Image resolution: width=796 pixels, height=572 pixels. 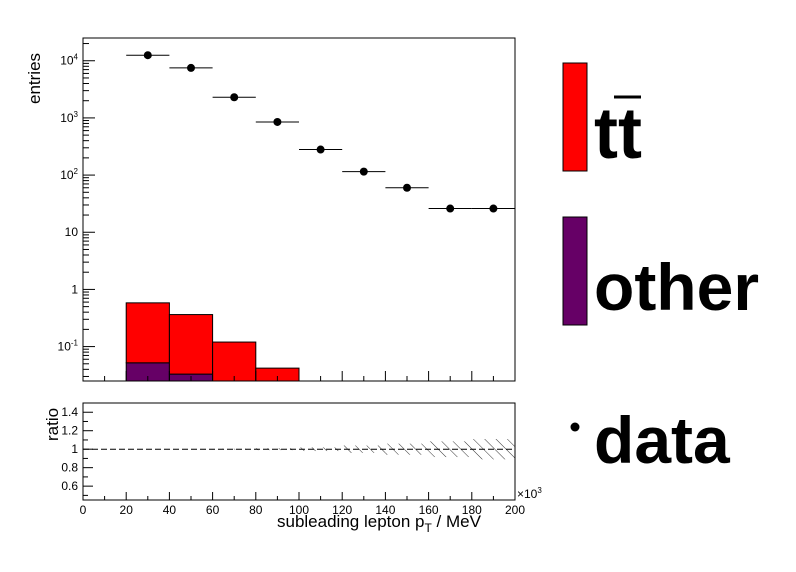 I want to click on legend-marker-data, so click(x=575, y=427).